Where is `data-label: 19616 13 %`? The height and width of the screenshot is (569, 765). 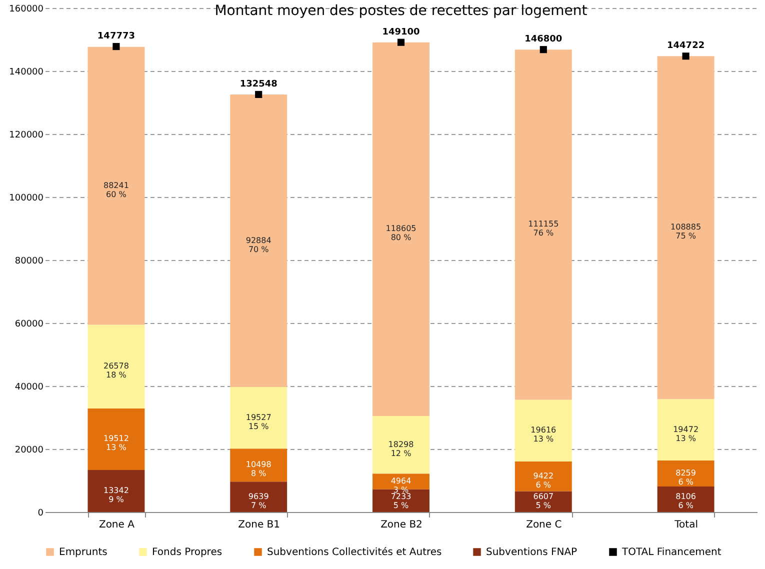
data-label: 19616 13 % is located at coordinates (543, 435).